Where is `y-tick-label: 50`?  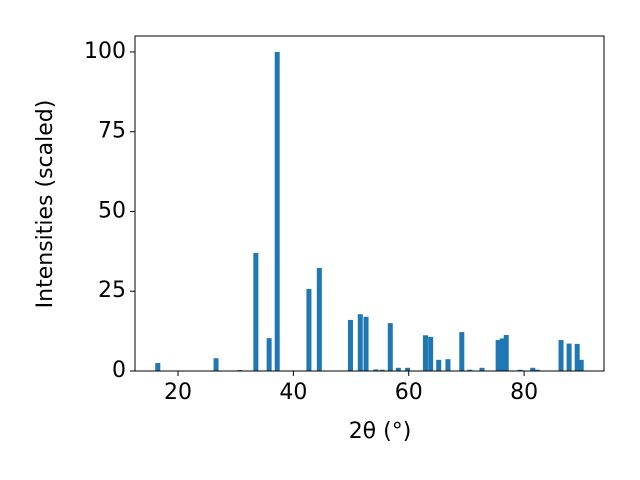
y-tick-label: 50 is located at coordinates (112, 210).